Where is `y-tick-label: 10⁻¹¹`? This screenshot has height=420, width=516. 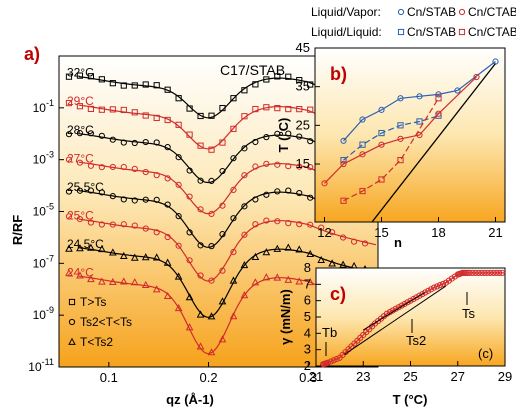 y-tick-label: 10⁻¹¹ is located at coordinates (41, 365).